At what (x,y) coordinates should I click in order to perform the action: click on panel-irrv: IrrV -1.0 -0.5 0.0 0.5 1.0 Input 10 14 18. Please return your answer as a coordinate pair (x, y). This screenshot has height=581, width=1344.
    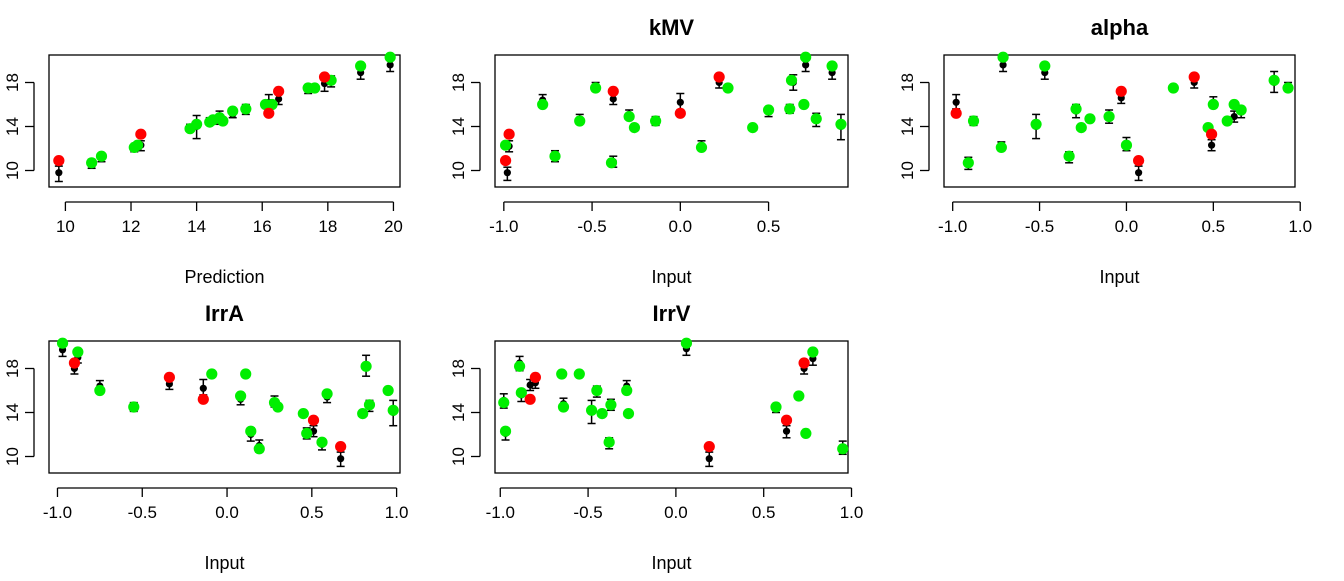
    Looking at the image, I should click on (656, 437).